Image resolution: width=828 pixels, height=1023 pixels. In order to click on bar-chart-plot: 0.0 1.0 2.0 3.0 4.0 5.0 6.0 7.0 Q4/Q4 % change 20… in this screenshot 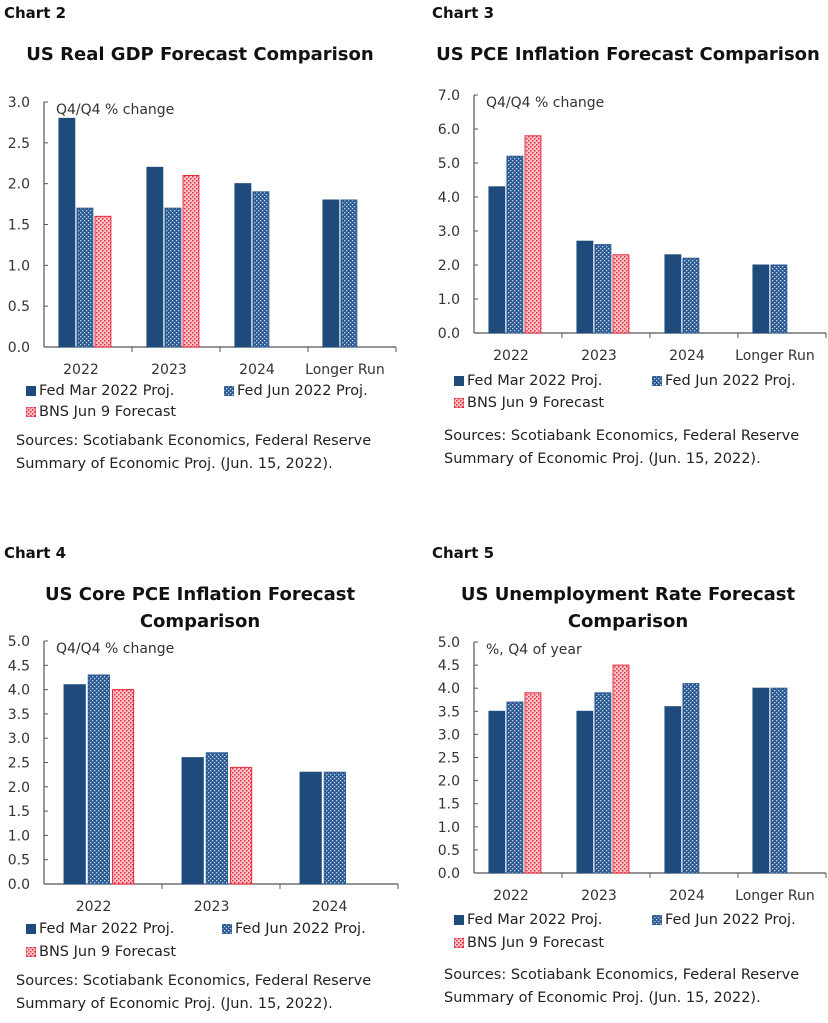, I will do `click(632, 226)`.